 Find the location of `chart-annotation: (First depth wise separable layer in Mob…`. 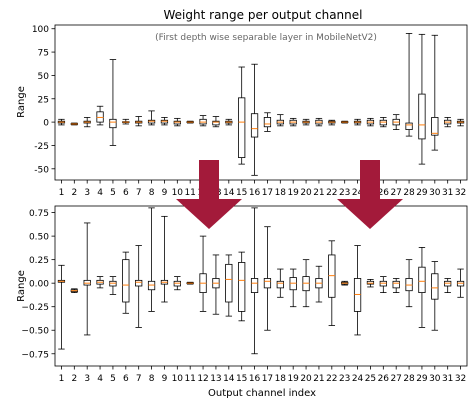

chart-annotation: (First depth wise separable layer in Mob… is located at coordinates (266, 38).